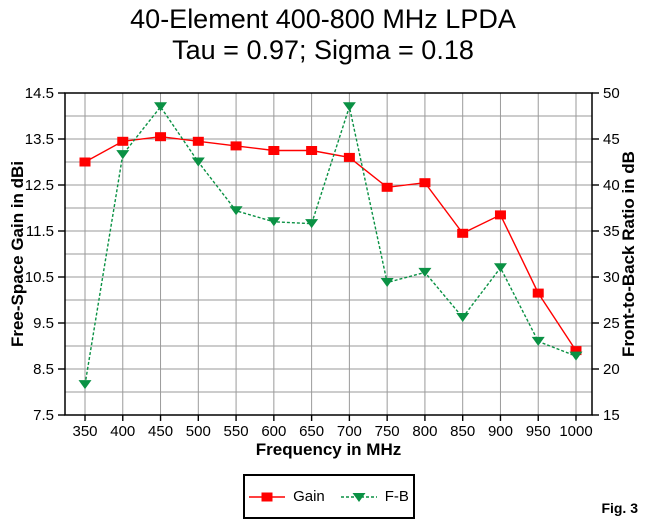 The width and height of the screenshot is (646, 526). What do you see at coordinates (611, 277) in the screenshot?
I see `right-axis-tick-label: 30` at bounding box center [611, 277].